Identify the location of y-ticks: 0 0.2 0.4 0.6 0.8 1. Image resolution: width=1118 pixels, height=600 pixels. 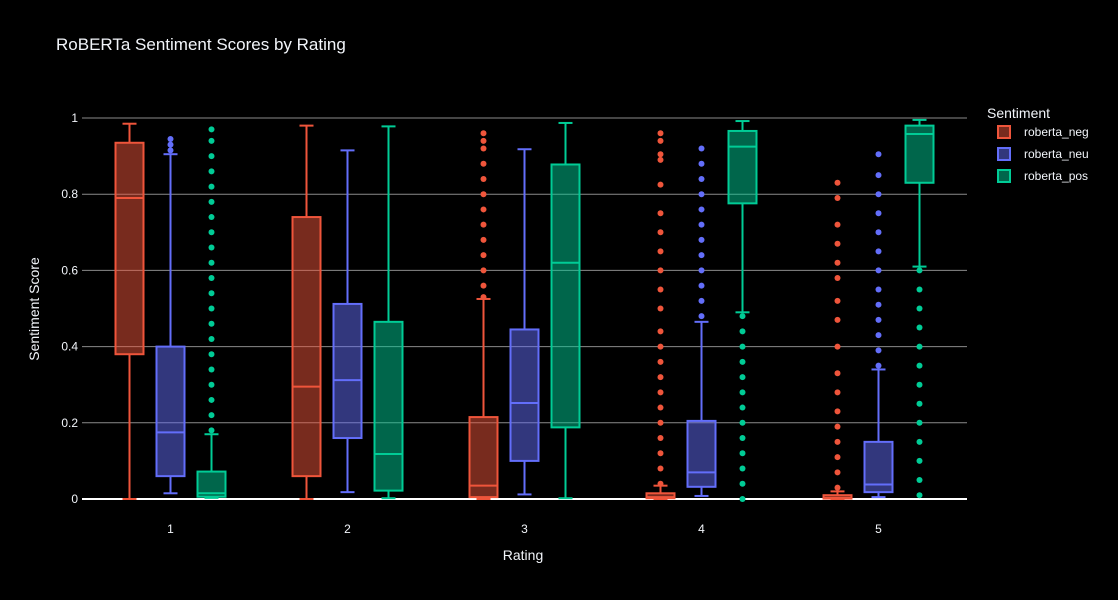
(69, 308).